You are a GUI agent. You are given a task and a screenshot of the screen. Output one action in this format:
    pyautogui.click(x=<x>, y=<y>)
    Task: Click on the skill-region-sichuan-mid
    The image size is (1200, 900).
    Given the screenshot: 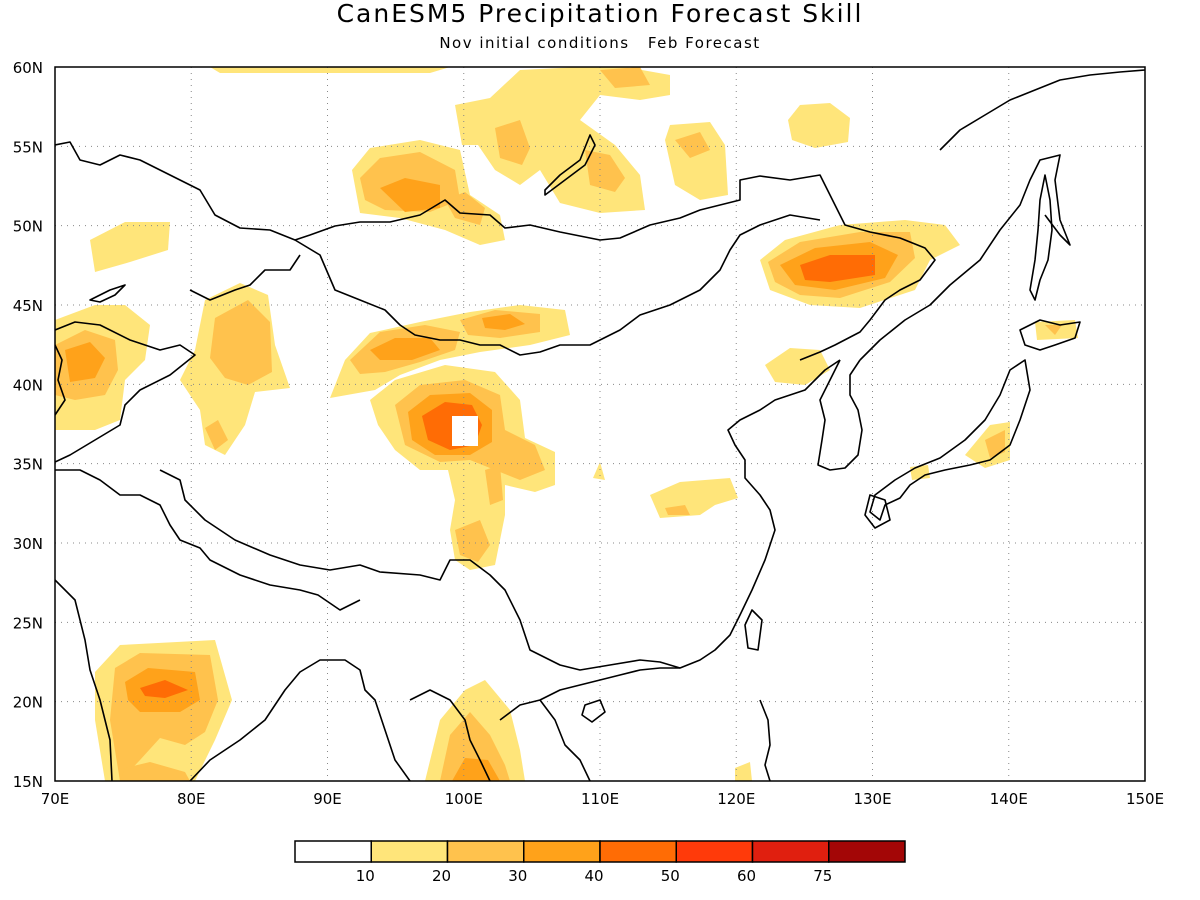 What is the action you would take?
    pyautogui.click(x=494, y=485)
    